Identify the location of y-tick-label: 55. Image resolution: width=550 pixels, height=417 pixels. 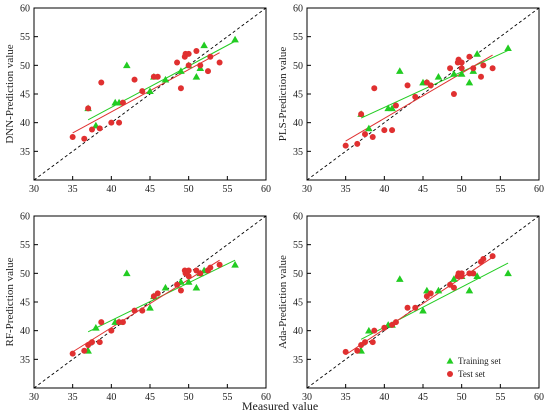
(25, 245).